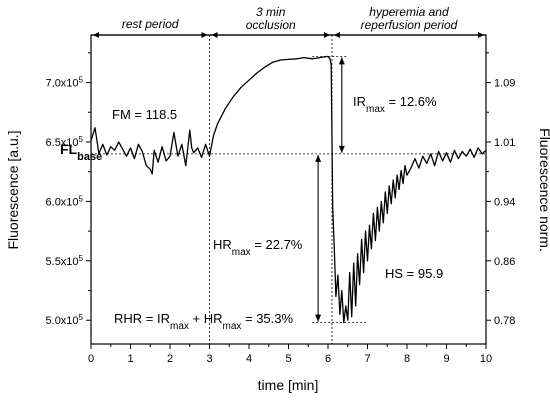 Image resolution: width=550 pixels, height=410 pixels. What do you see at coordinates (13, 189) in the screenshot?
I see `y-axis-label: Fluorescence [a.u.]` at bounding box center [13, 189].